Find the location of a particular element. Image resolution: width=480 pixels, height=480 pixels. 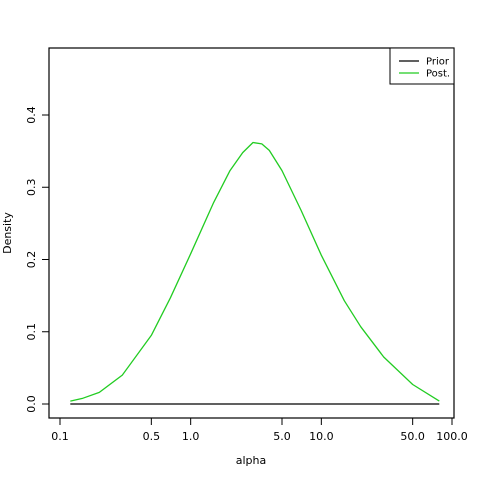

x-tick-label: 50.0 is located at coordinates (412, 436).